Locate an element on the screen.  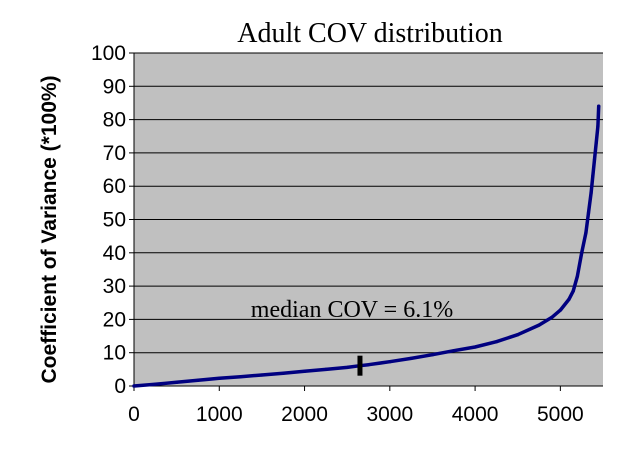
y-tick-label: 50 is located at coordinates (114, 220).